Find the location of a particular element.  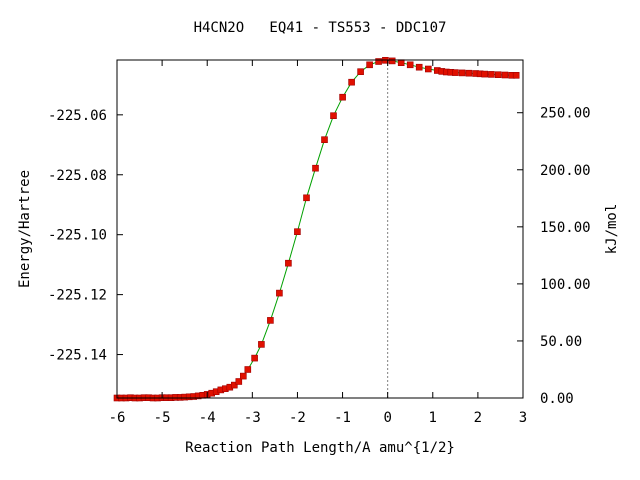

x-tick-label: 1 is located at coordinates (433, 418).